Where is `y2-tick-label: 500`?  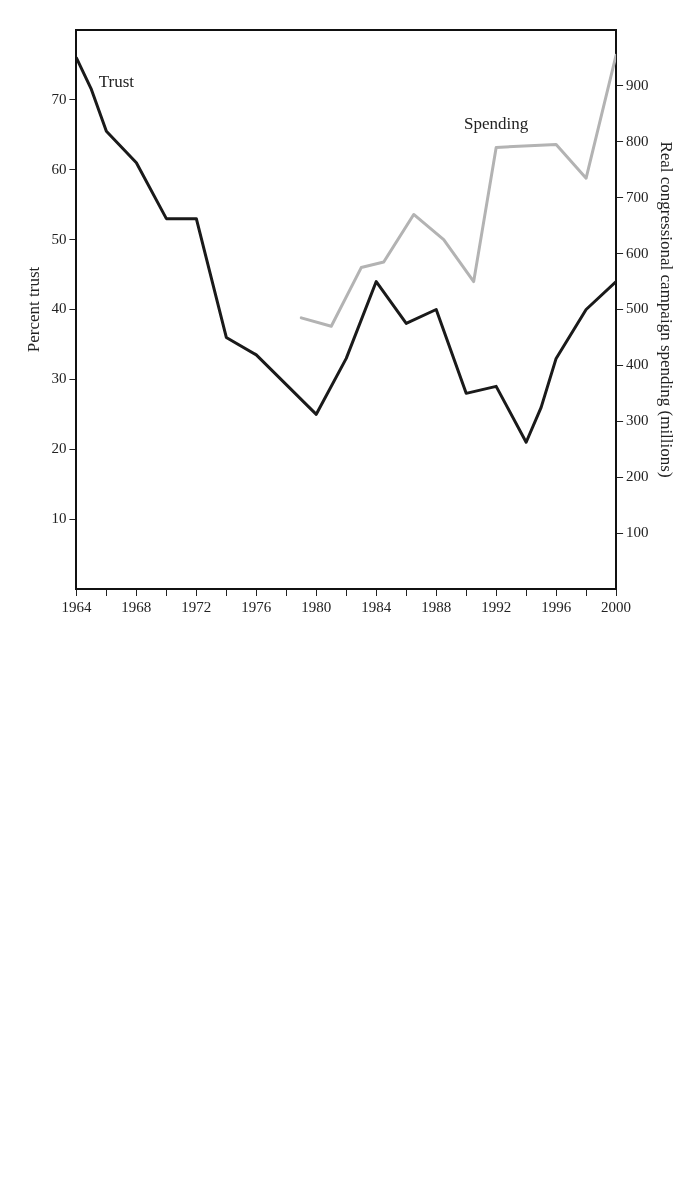 y2-tick-label: 500 is located at coordinates (637, 308).